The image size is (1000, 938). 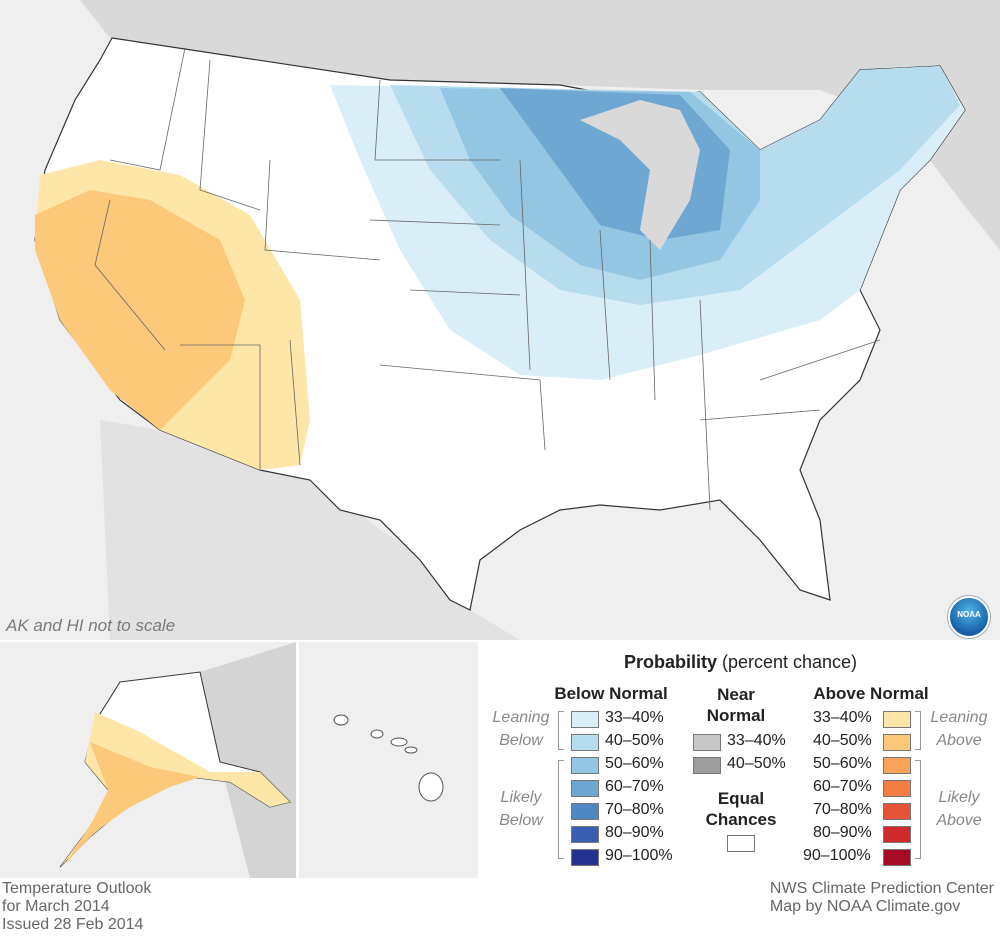 I want to click on hawaii-inset, so click(x=388, y=760).